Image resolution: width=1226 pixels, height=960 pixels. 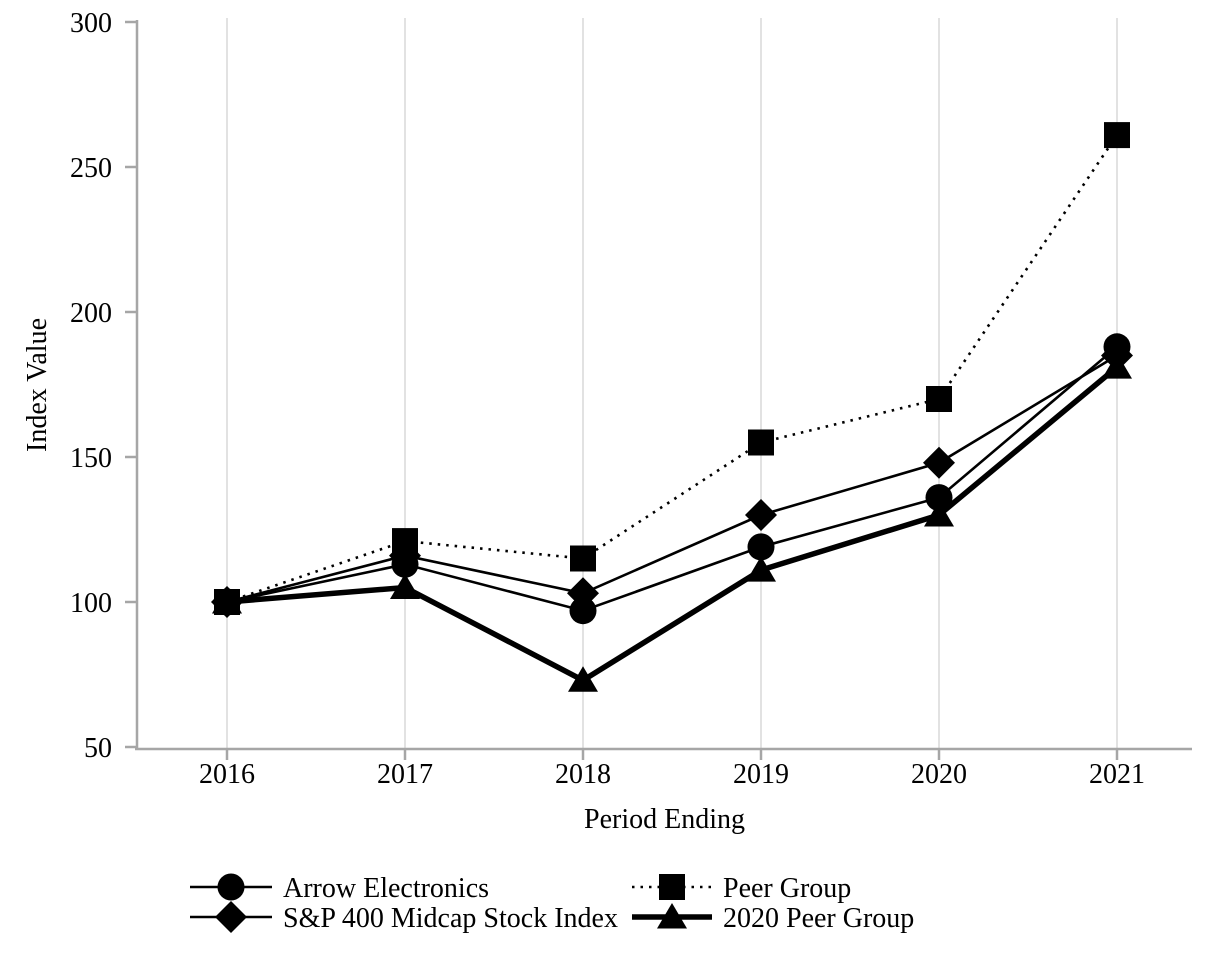 What do you see at coordinates (405, 774) in the screenshot?
I see `x-tick-label-2017: 2017` at bounding box center [405, 774].